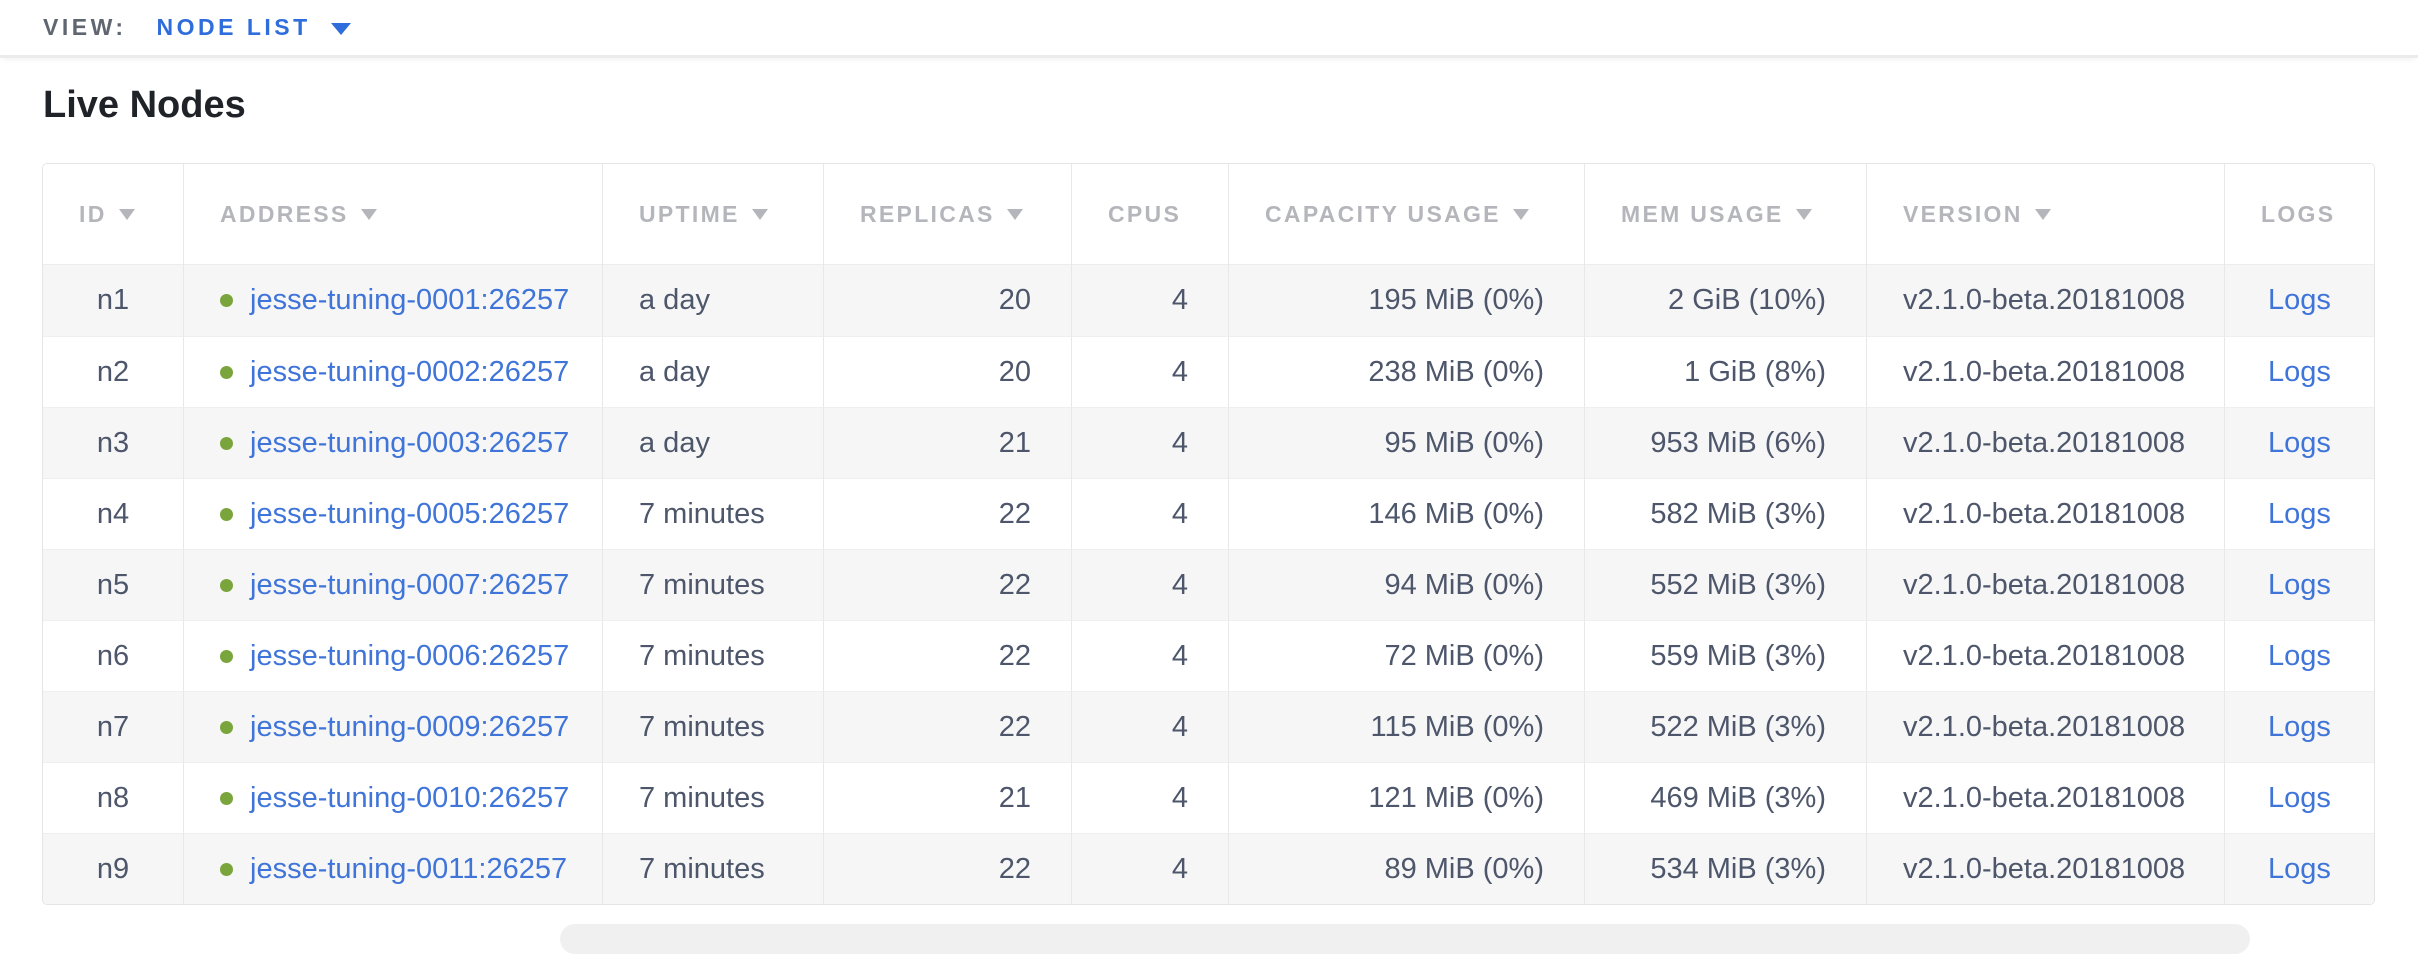  I want to click on node-capacity-usage: 238 MiB (0%), so click(1406, 371).